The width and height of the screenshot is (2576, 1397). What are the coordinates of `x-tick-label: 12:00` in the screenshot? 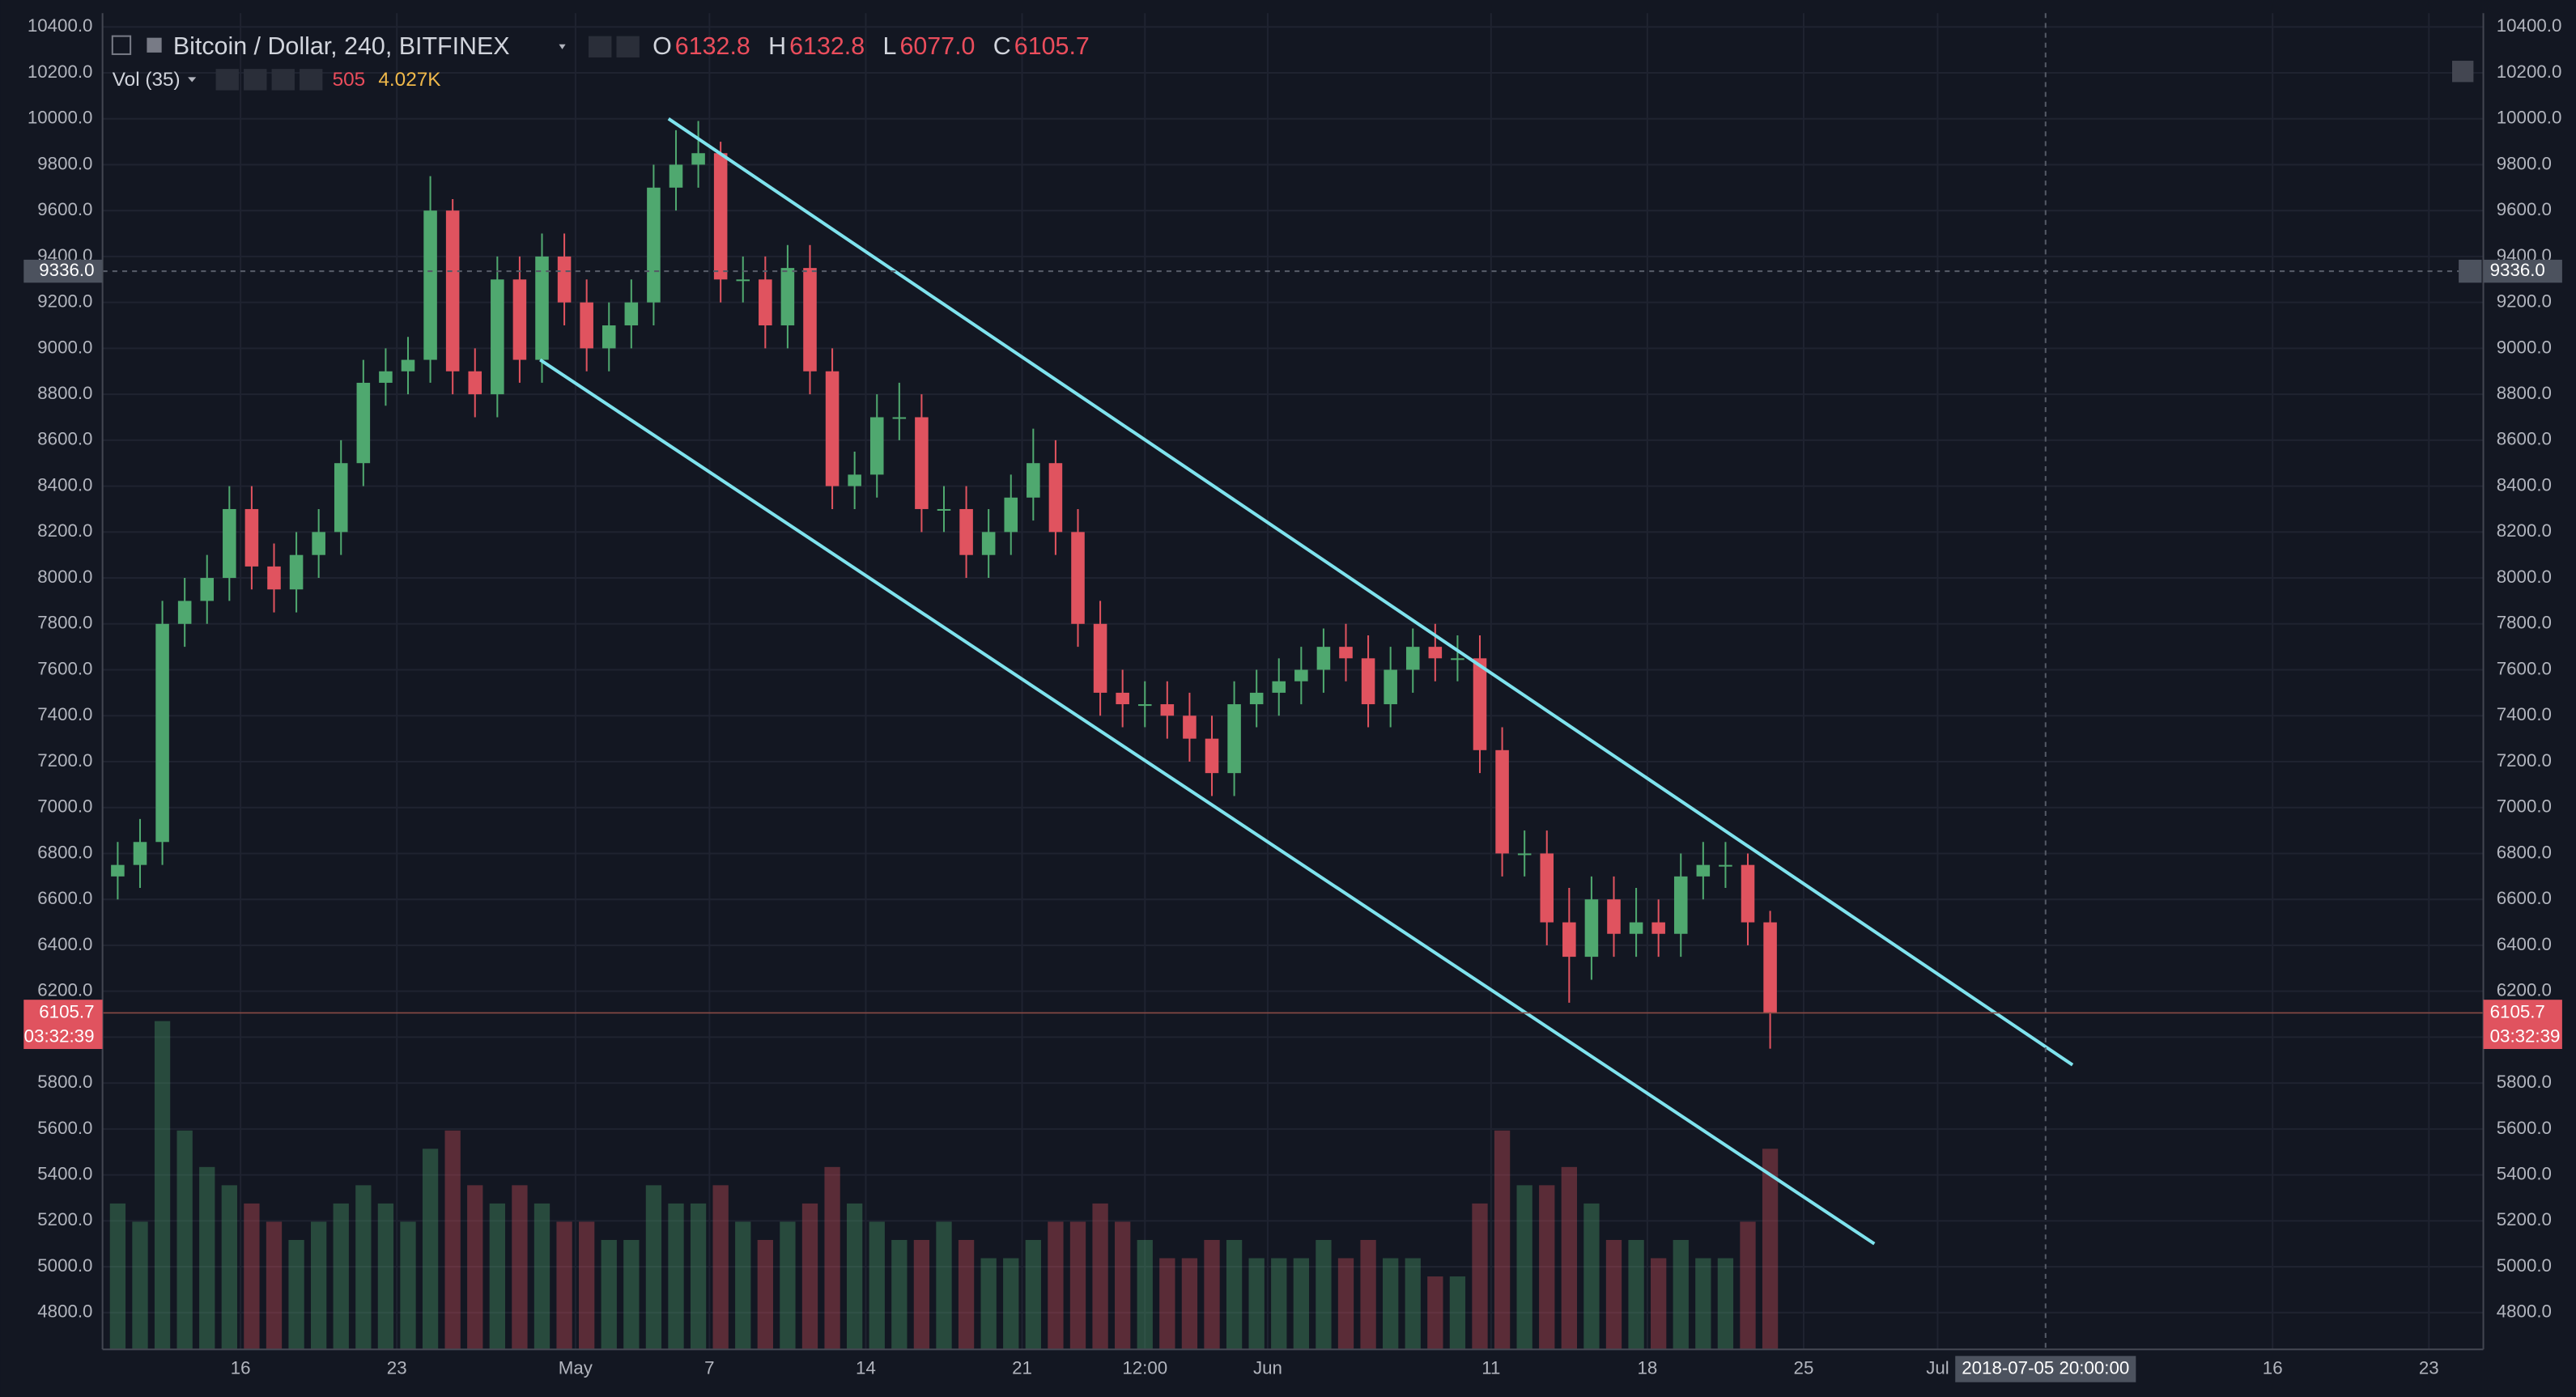 It's located at (1144, 1367).